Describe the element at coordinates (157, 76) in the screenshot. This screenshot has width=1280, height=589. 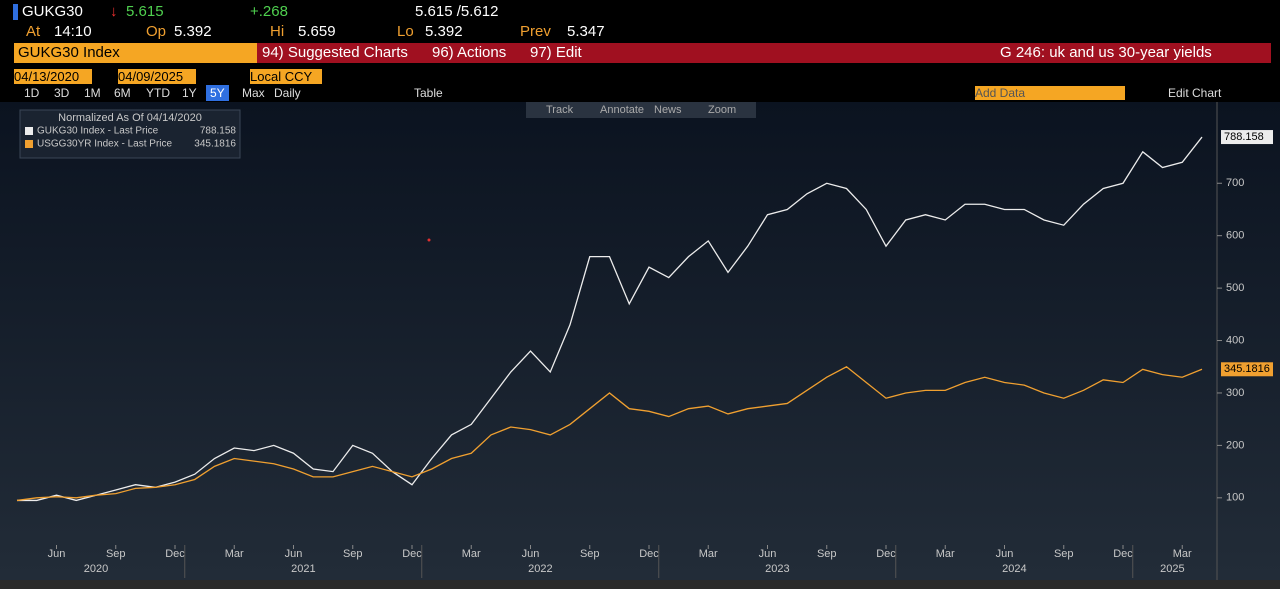
I see `end-date: 04/09/2025` at that location.